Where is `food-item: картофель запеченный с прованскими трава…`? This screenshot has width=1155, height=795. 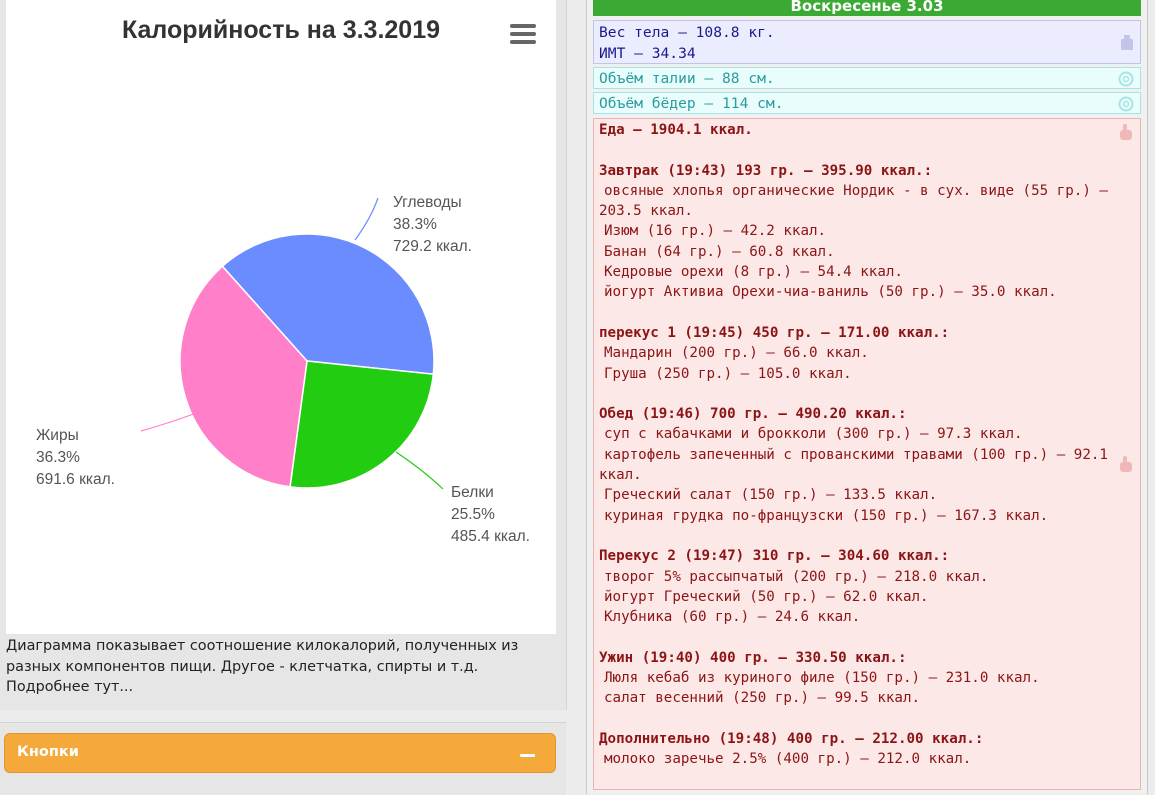
food-item: картофель запеченный с прованскими трава… is located at coordinates (856, 454).